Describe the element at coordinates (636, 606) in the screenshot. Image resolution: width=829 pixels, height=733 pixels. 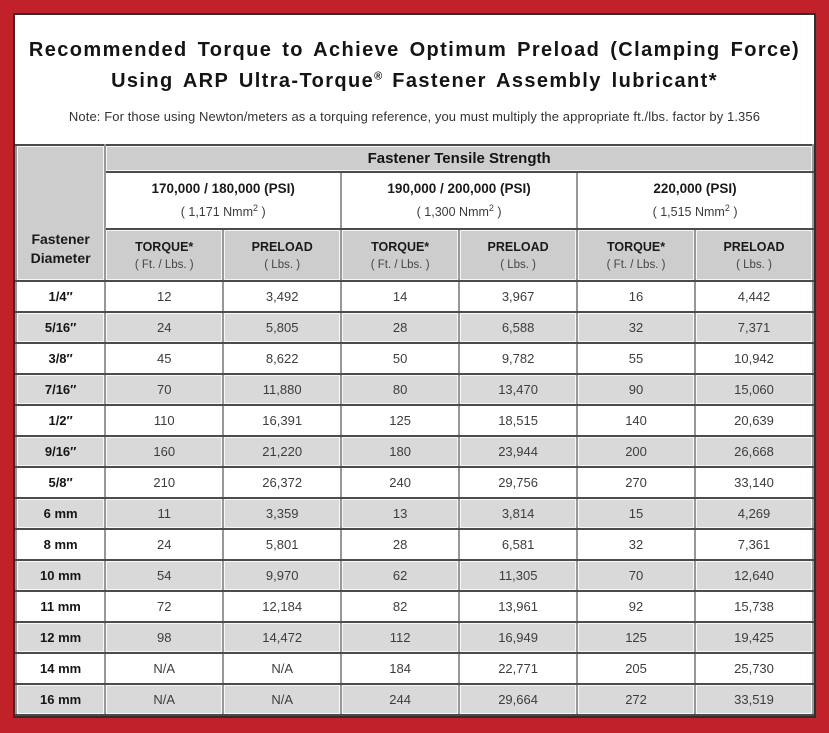
I see `torque-value-cell: 92` at that location.